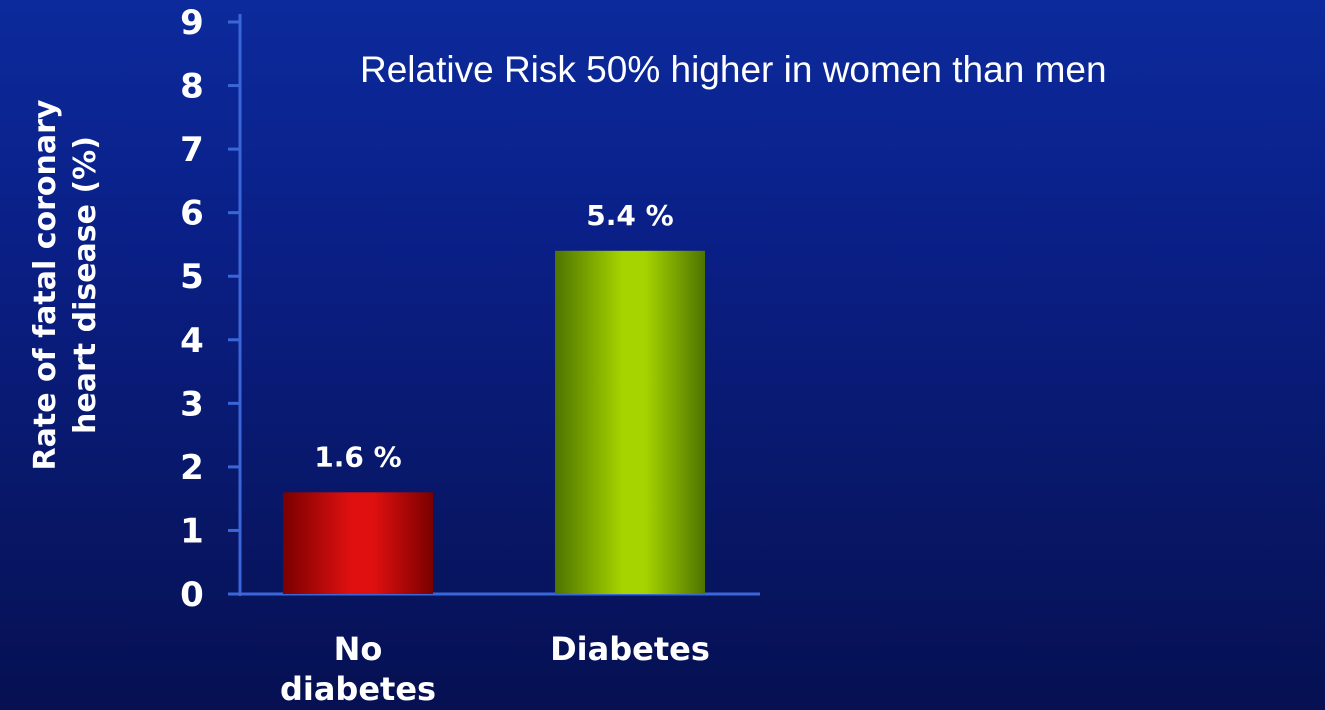 The height and width of the screenshot is (710, 1325). What do you see at coordinates (192, 150) in the screenshot?
I see `y-tick-label: 7` at bounding box center [192, 150].